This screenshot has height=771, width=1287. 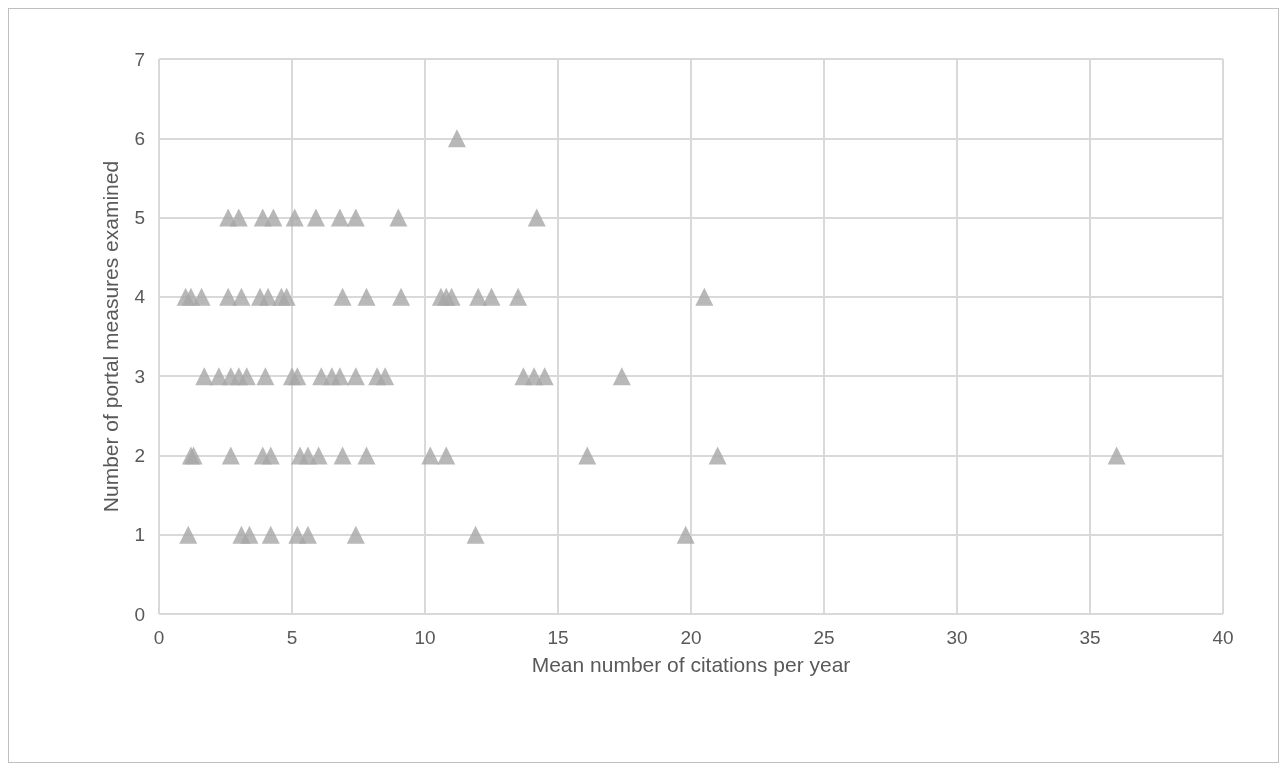 What do you see at coordinates (139, 455) in the screenshot?
I see `y-tick-label: 2` at bounding box center [139, 455].